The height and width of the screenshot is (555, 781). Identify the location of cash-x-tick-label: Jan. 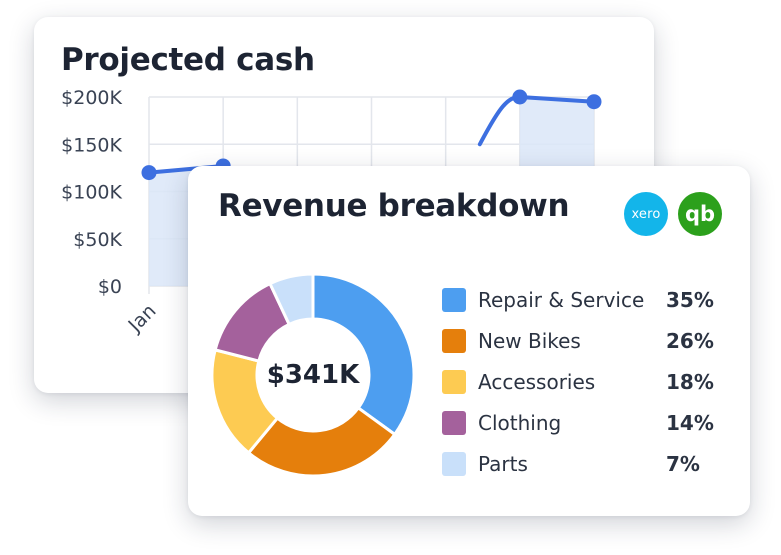
(142, 318).